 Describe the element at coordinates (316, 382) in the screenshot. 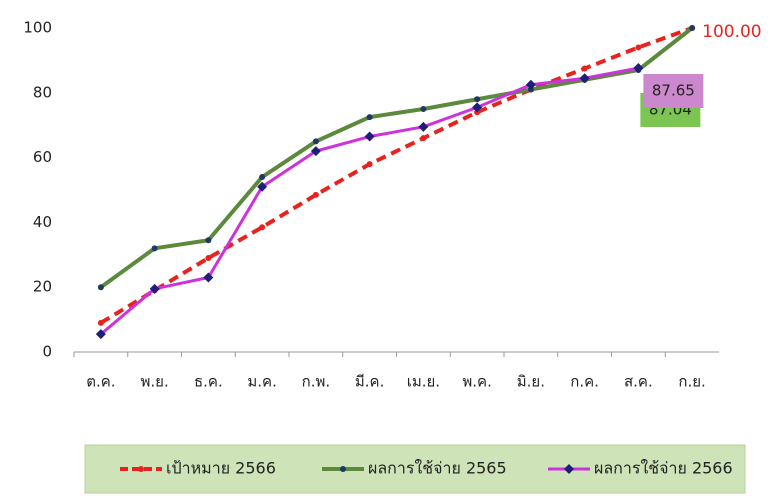

I see `x-tick-label: ก.พ.` at that location.